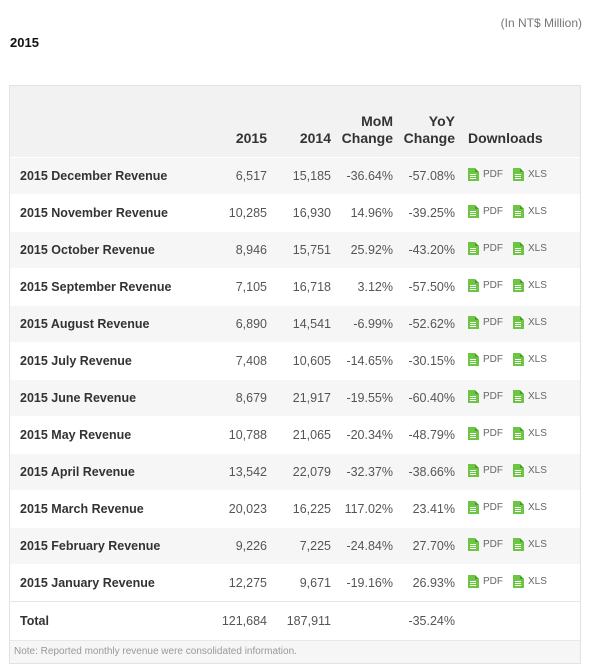 This screenshot has width=598, height=664. Describe the element at coordinates (302, 361) in the screenshot. I see `row-2014-value: 10,605` at that location.